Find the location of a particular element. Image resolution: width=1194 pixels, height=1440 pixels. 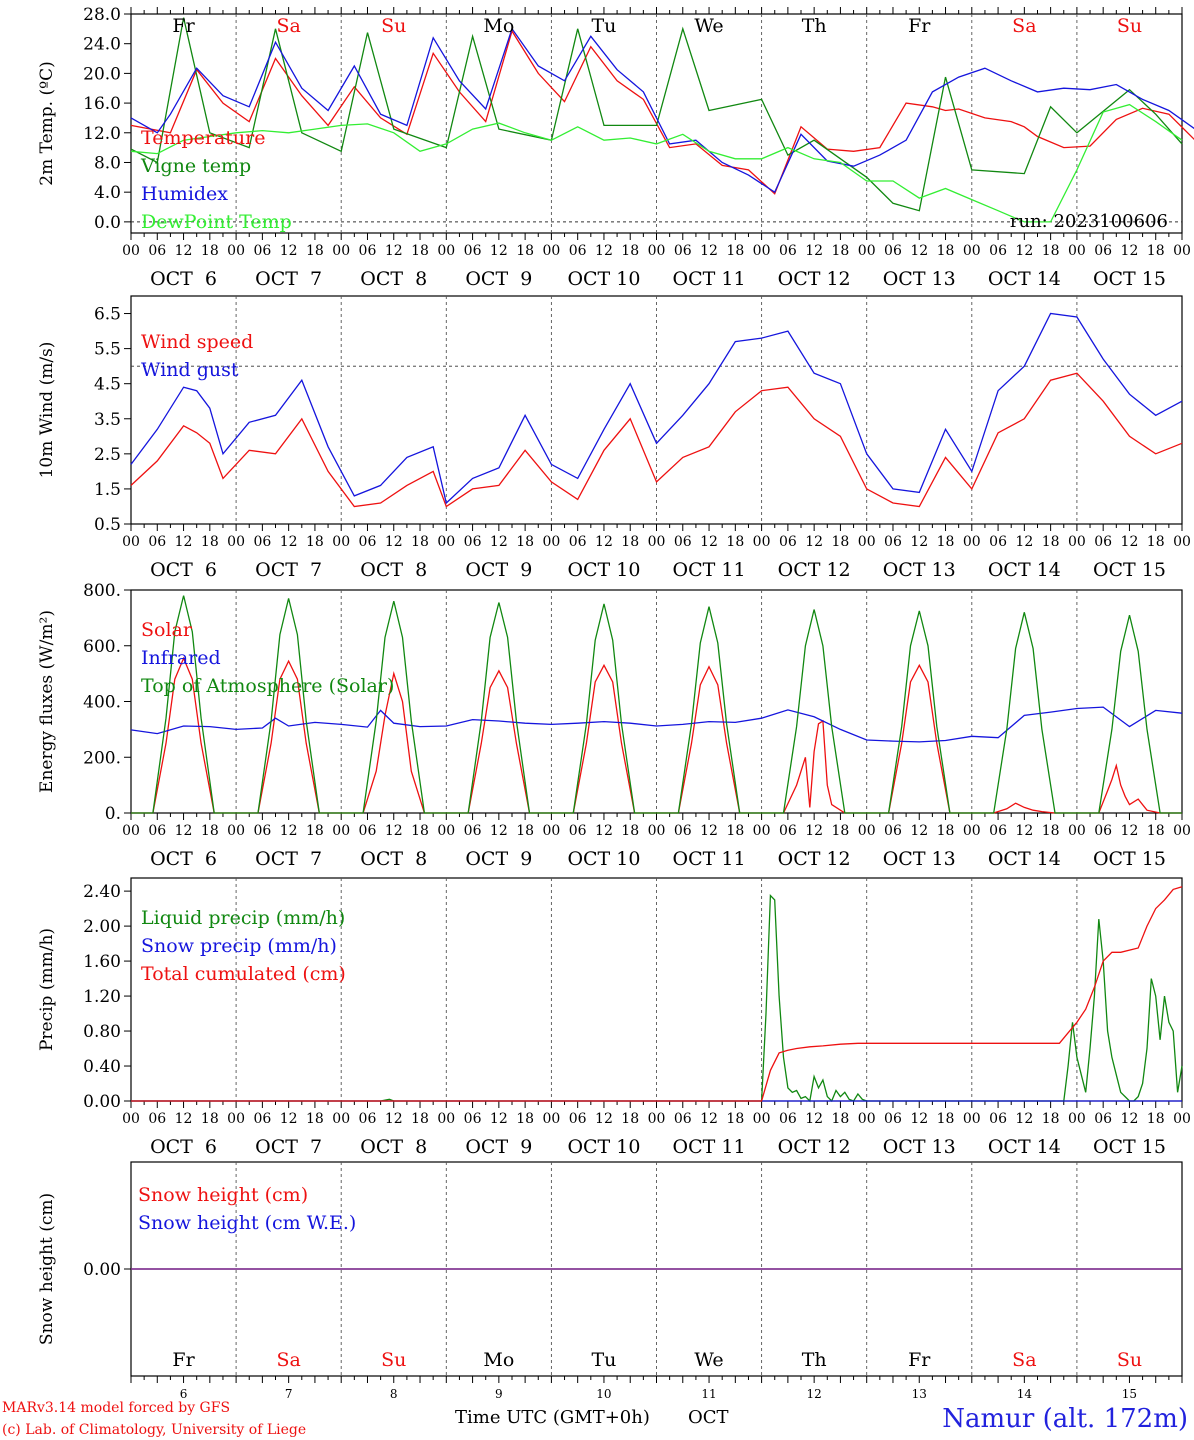

day-number: 14 is located at coordinates (1025, 1394).